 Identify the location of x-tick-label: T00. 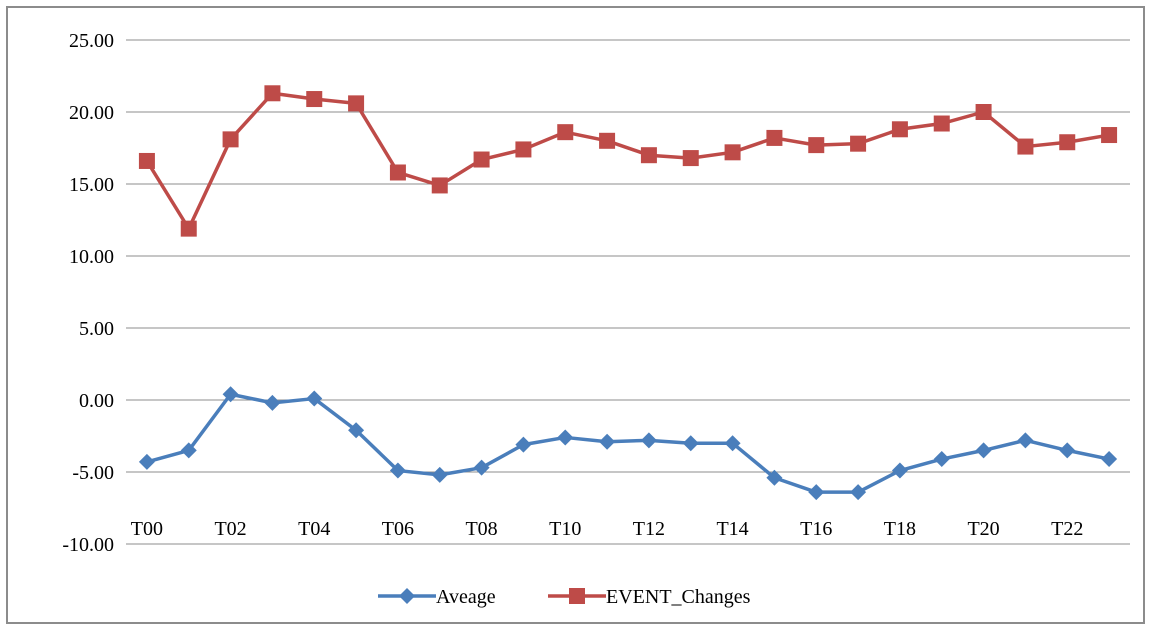
(147, 529).